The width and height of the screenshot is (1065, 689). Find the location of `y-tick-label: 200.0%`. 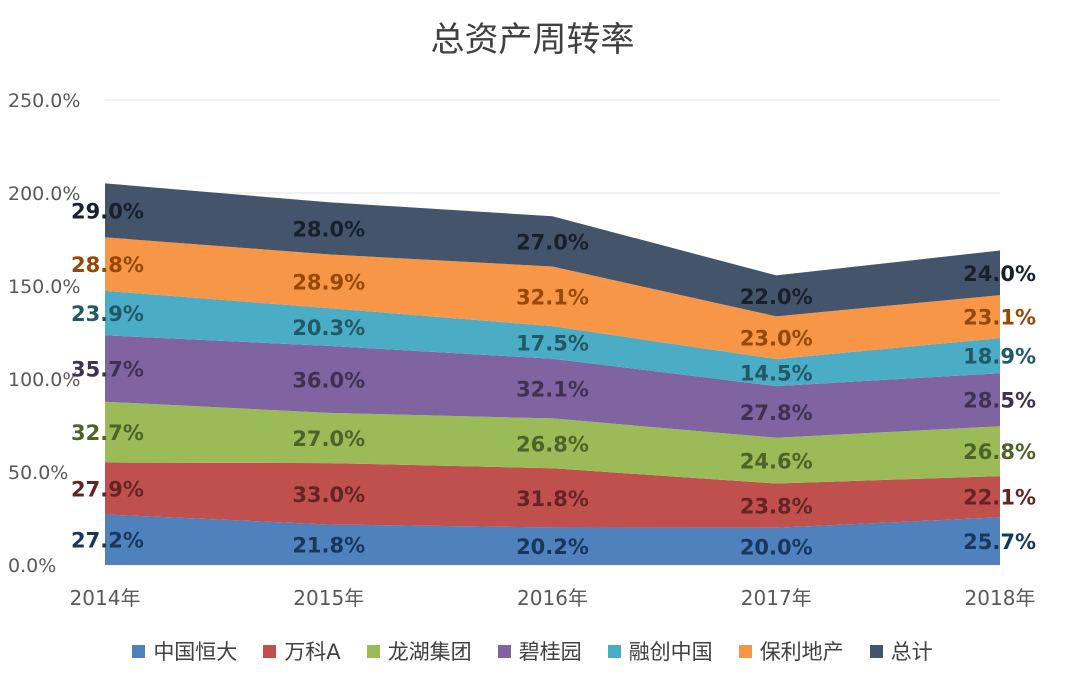

y-tick-label: 200.0% is located at coordinates (44, 194).